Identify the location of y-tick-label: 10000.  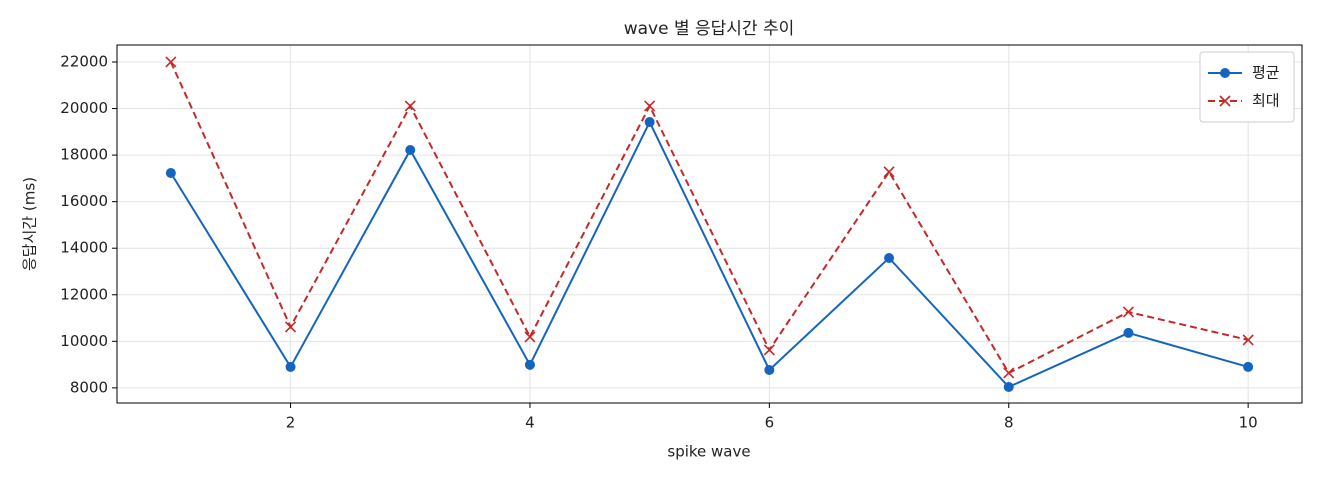
(84, 341).